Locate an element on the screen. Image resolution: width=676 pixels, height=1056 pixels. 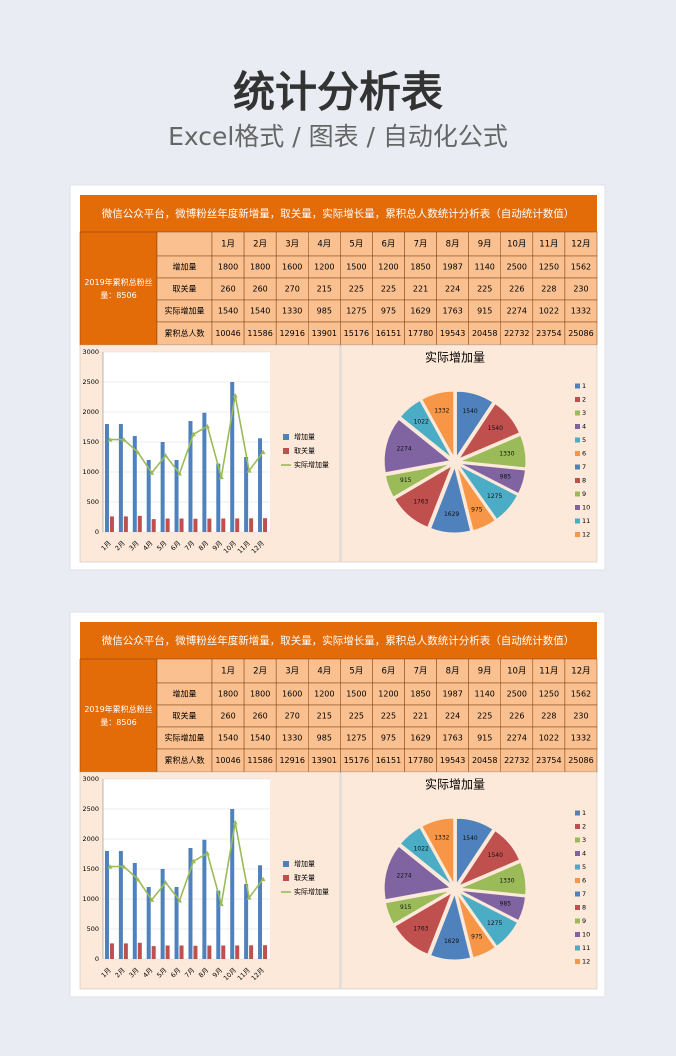
legend-label: 9 is located at coordinates (584, 494).